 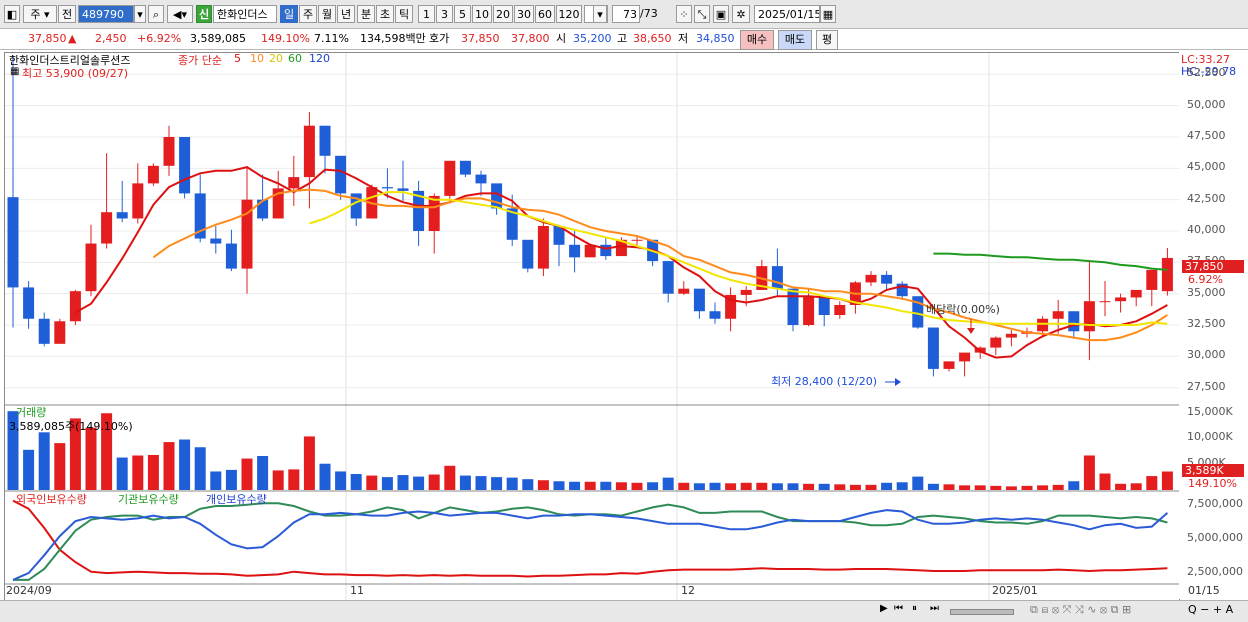 What do you see at coordinates (1206, 104) in the screenshot?
I see `price-tick-label: 50,000` at bounding box center [1206, 104].